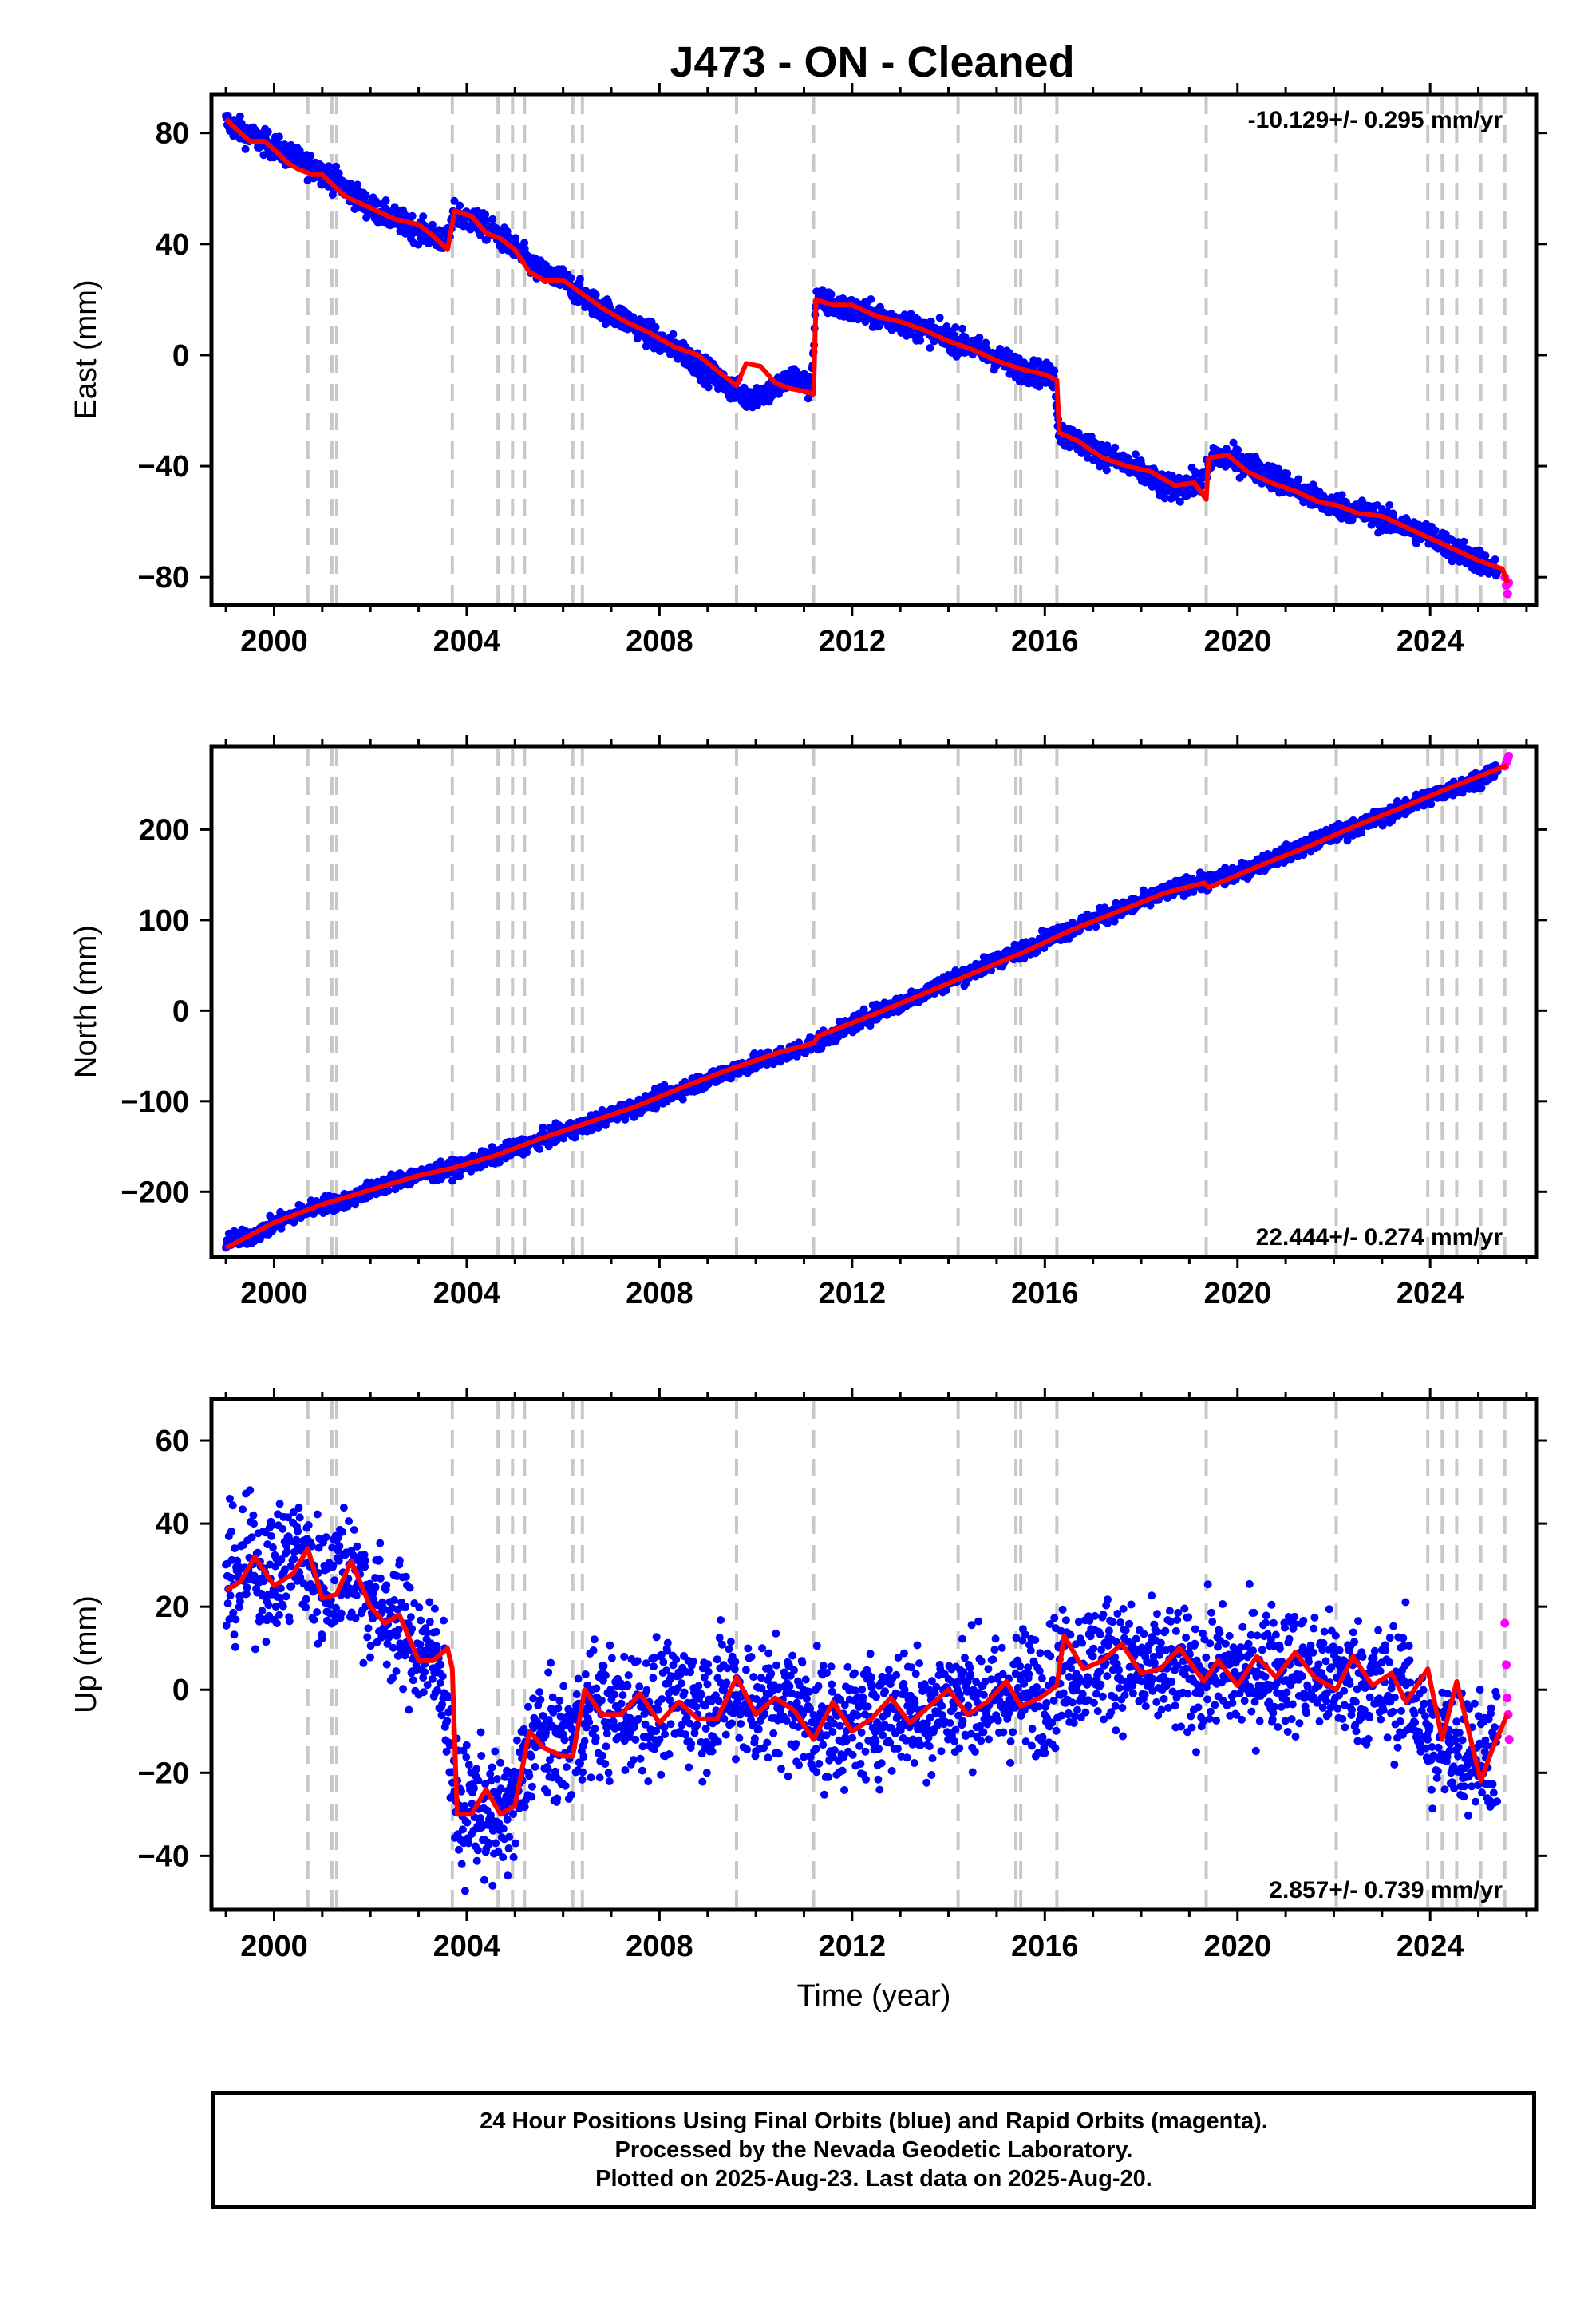 This screenshot has width=1596, height=2316. What do you see at coordinates (180, 356) in the screenshot?
I see `east-y-tick-label: 0` at bounding box center [180, 356].